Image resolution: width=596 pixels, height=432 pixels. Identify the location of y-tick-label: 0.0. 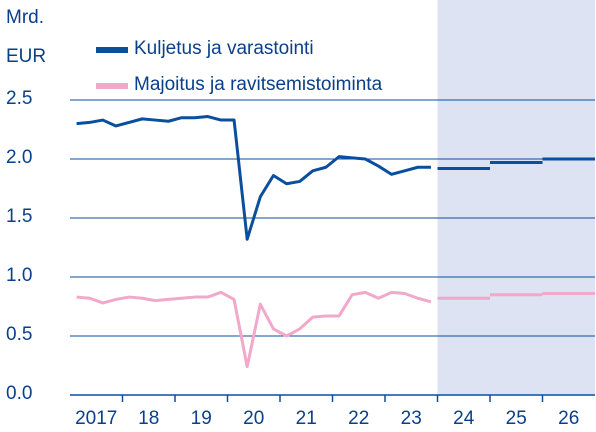
(19, 393).